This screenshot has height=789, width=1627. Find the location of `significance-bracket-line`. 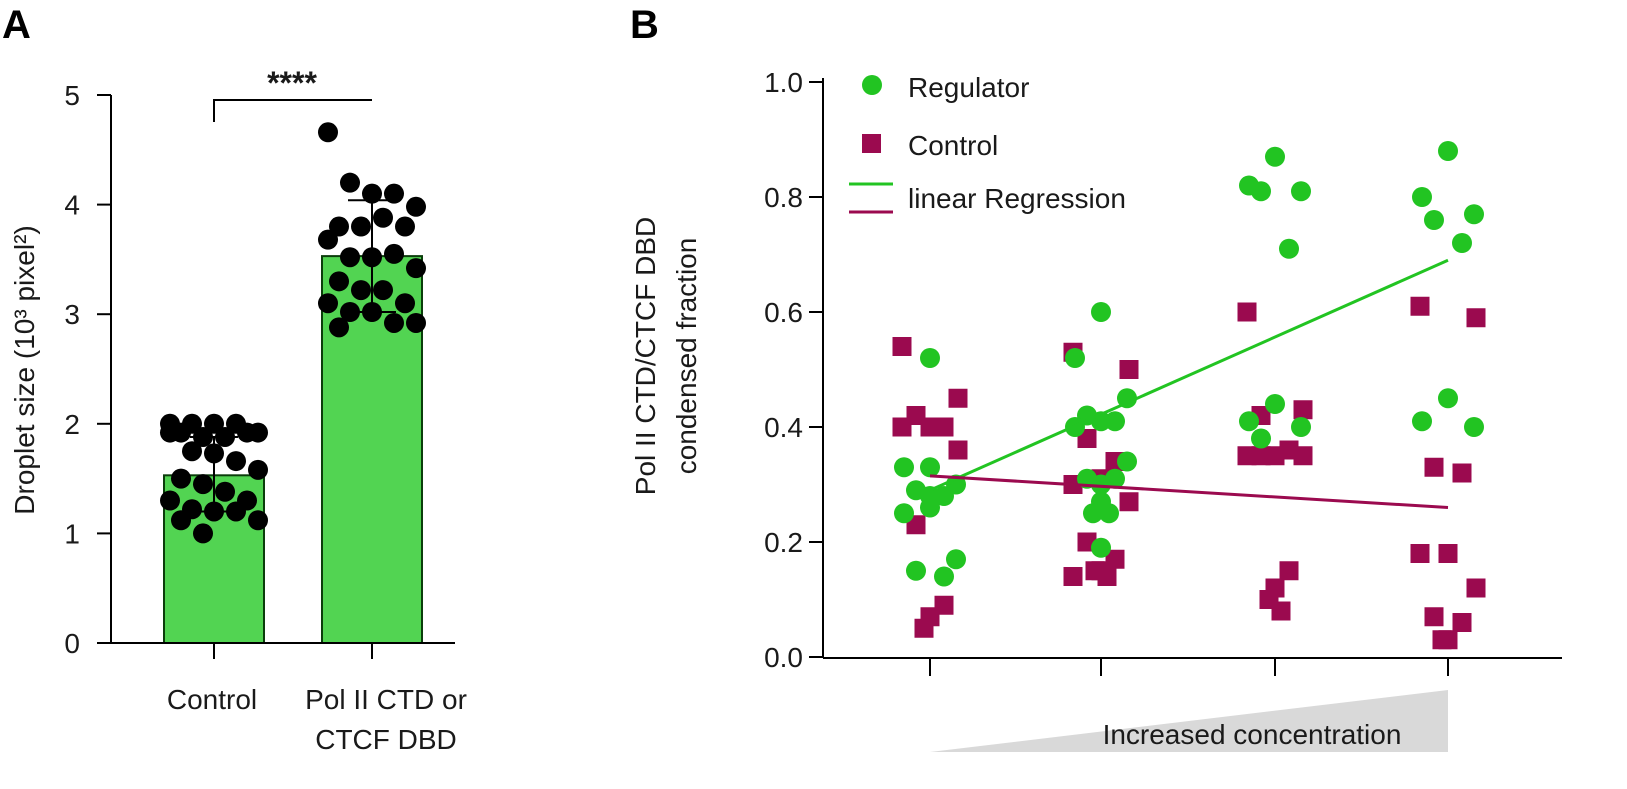

significance-bracket-line is located at coordinates (292, 110).